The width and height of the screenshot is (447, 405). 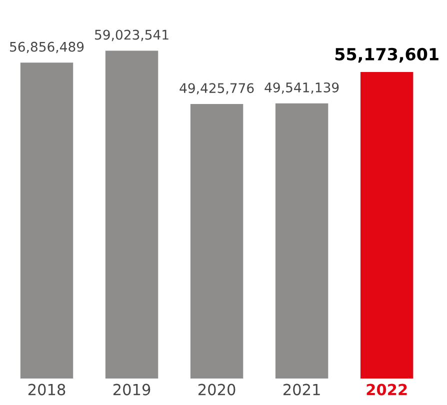 What do you see at coordinates (301, 390) in the screenshot?
I see `x-tick-label: 2021` at bounding box center [301, 390].